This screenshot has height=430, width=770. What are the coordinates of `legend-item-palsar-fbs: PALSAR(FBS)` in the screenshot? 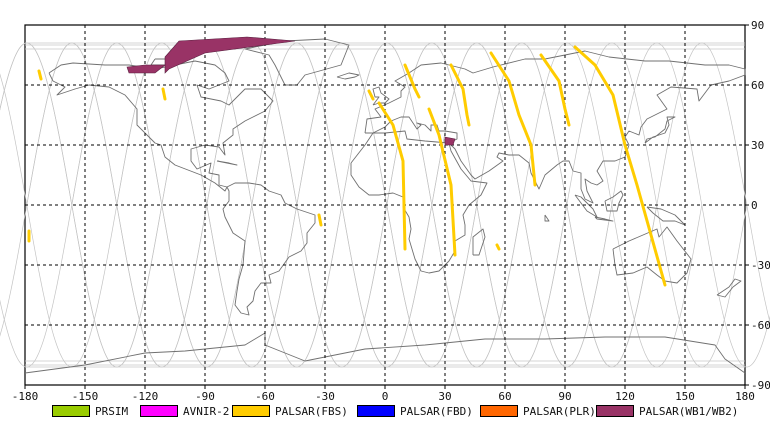 It's located at (290, 411).